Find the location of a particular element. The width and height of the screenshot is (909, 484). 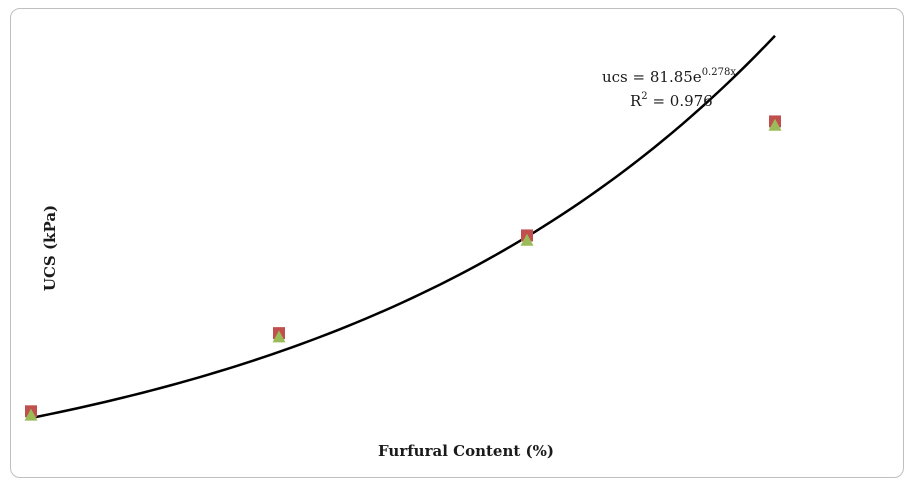

y-axis-title: UCS (kPa) is located at coordinates (50, 248).